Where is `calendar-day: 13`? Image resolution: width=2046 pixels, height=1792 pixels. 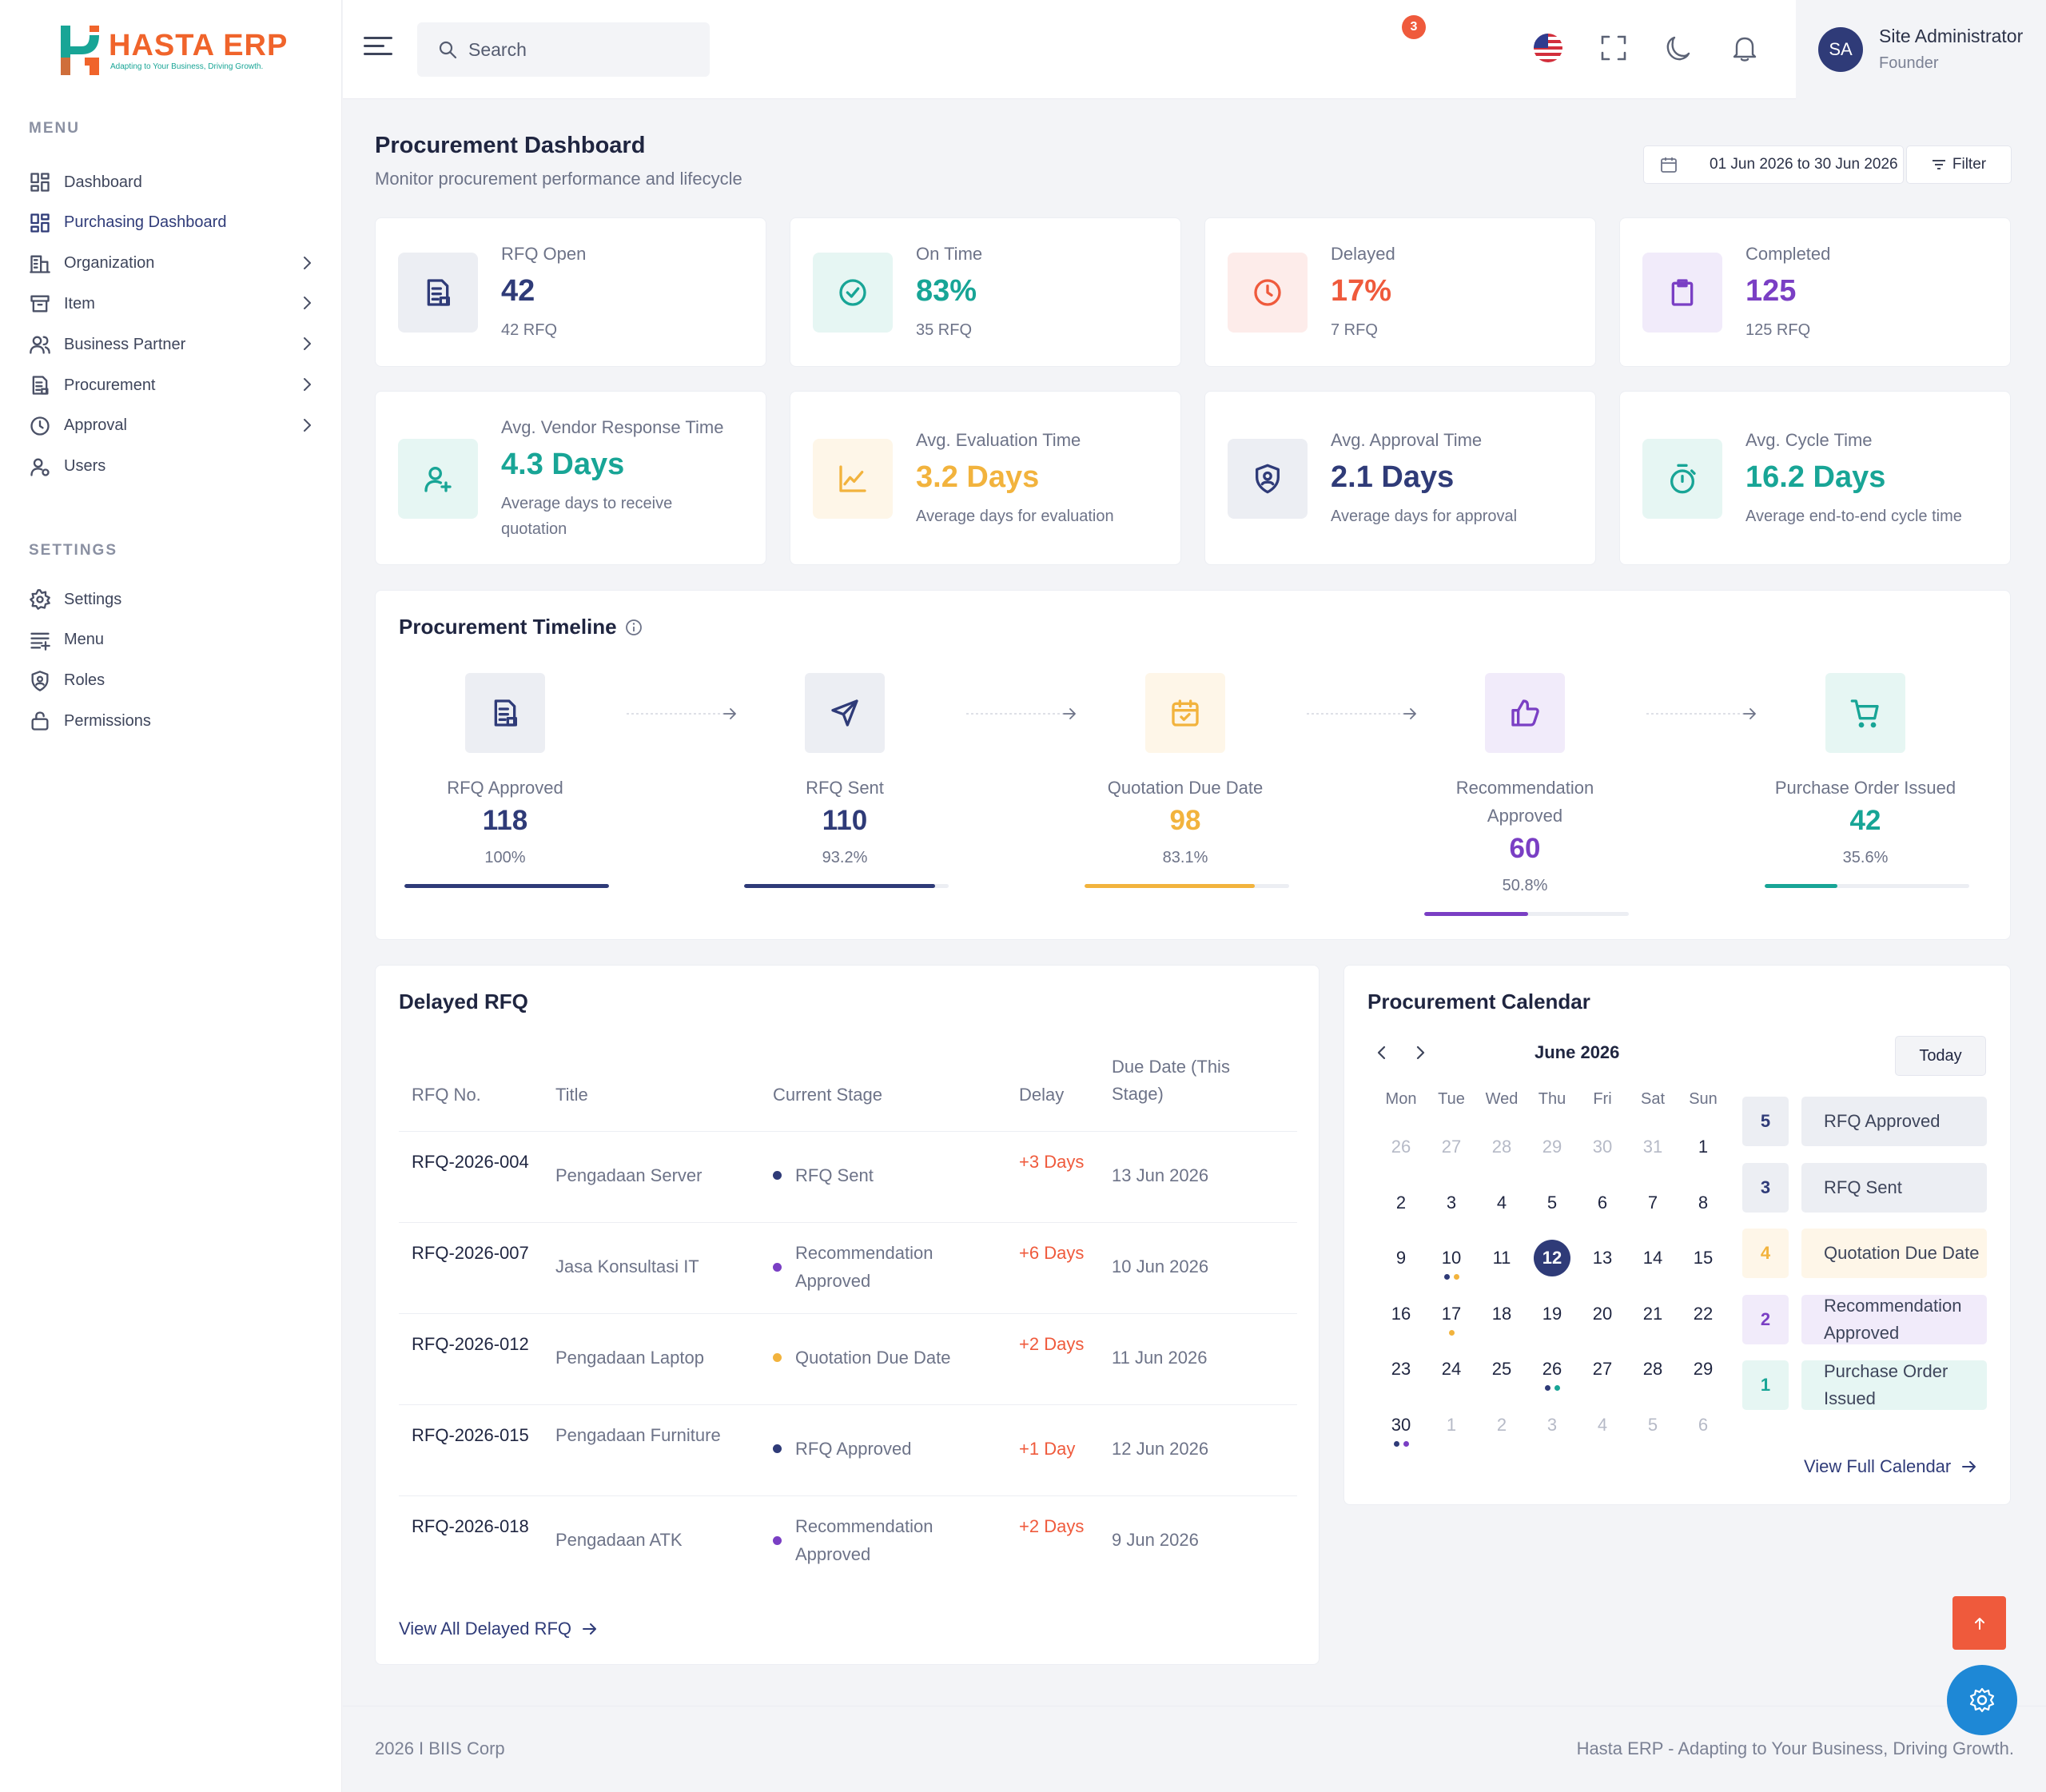
calendar-day: 13 is located at coordinates (1602, 1260).